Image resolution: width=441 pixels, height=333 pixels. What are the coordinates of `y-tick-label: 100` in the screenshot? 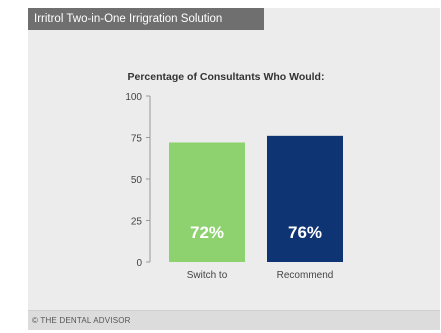 It's located at (133, 97).